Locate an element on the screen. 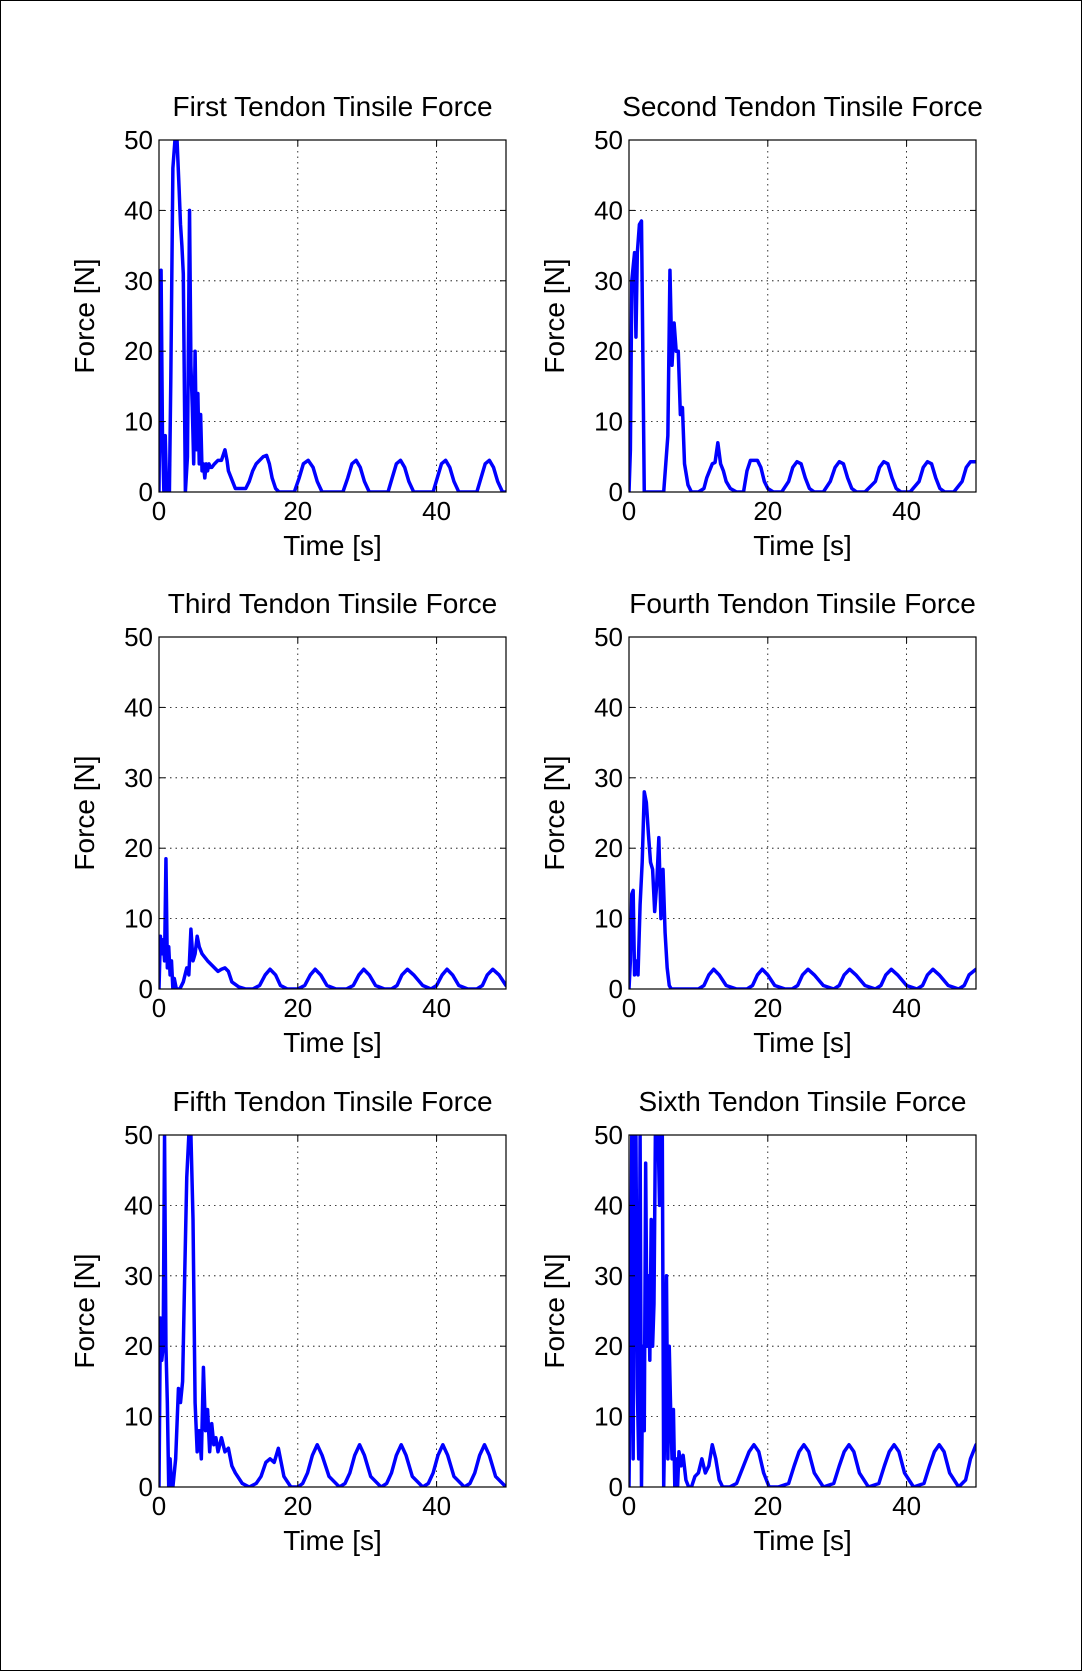 The width and height of the screenshot is (1082, 1671). chart-title: Fifth Tendon Tinsile Force is located at coordinates (332, 1101).